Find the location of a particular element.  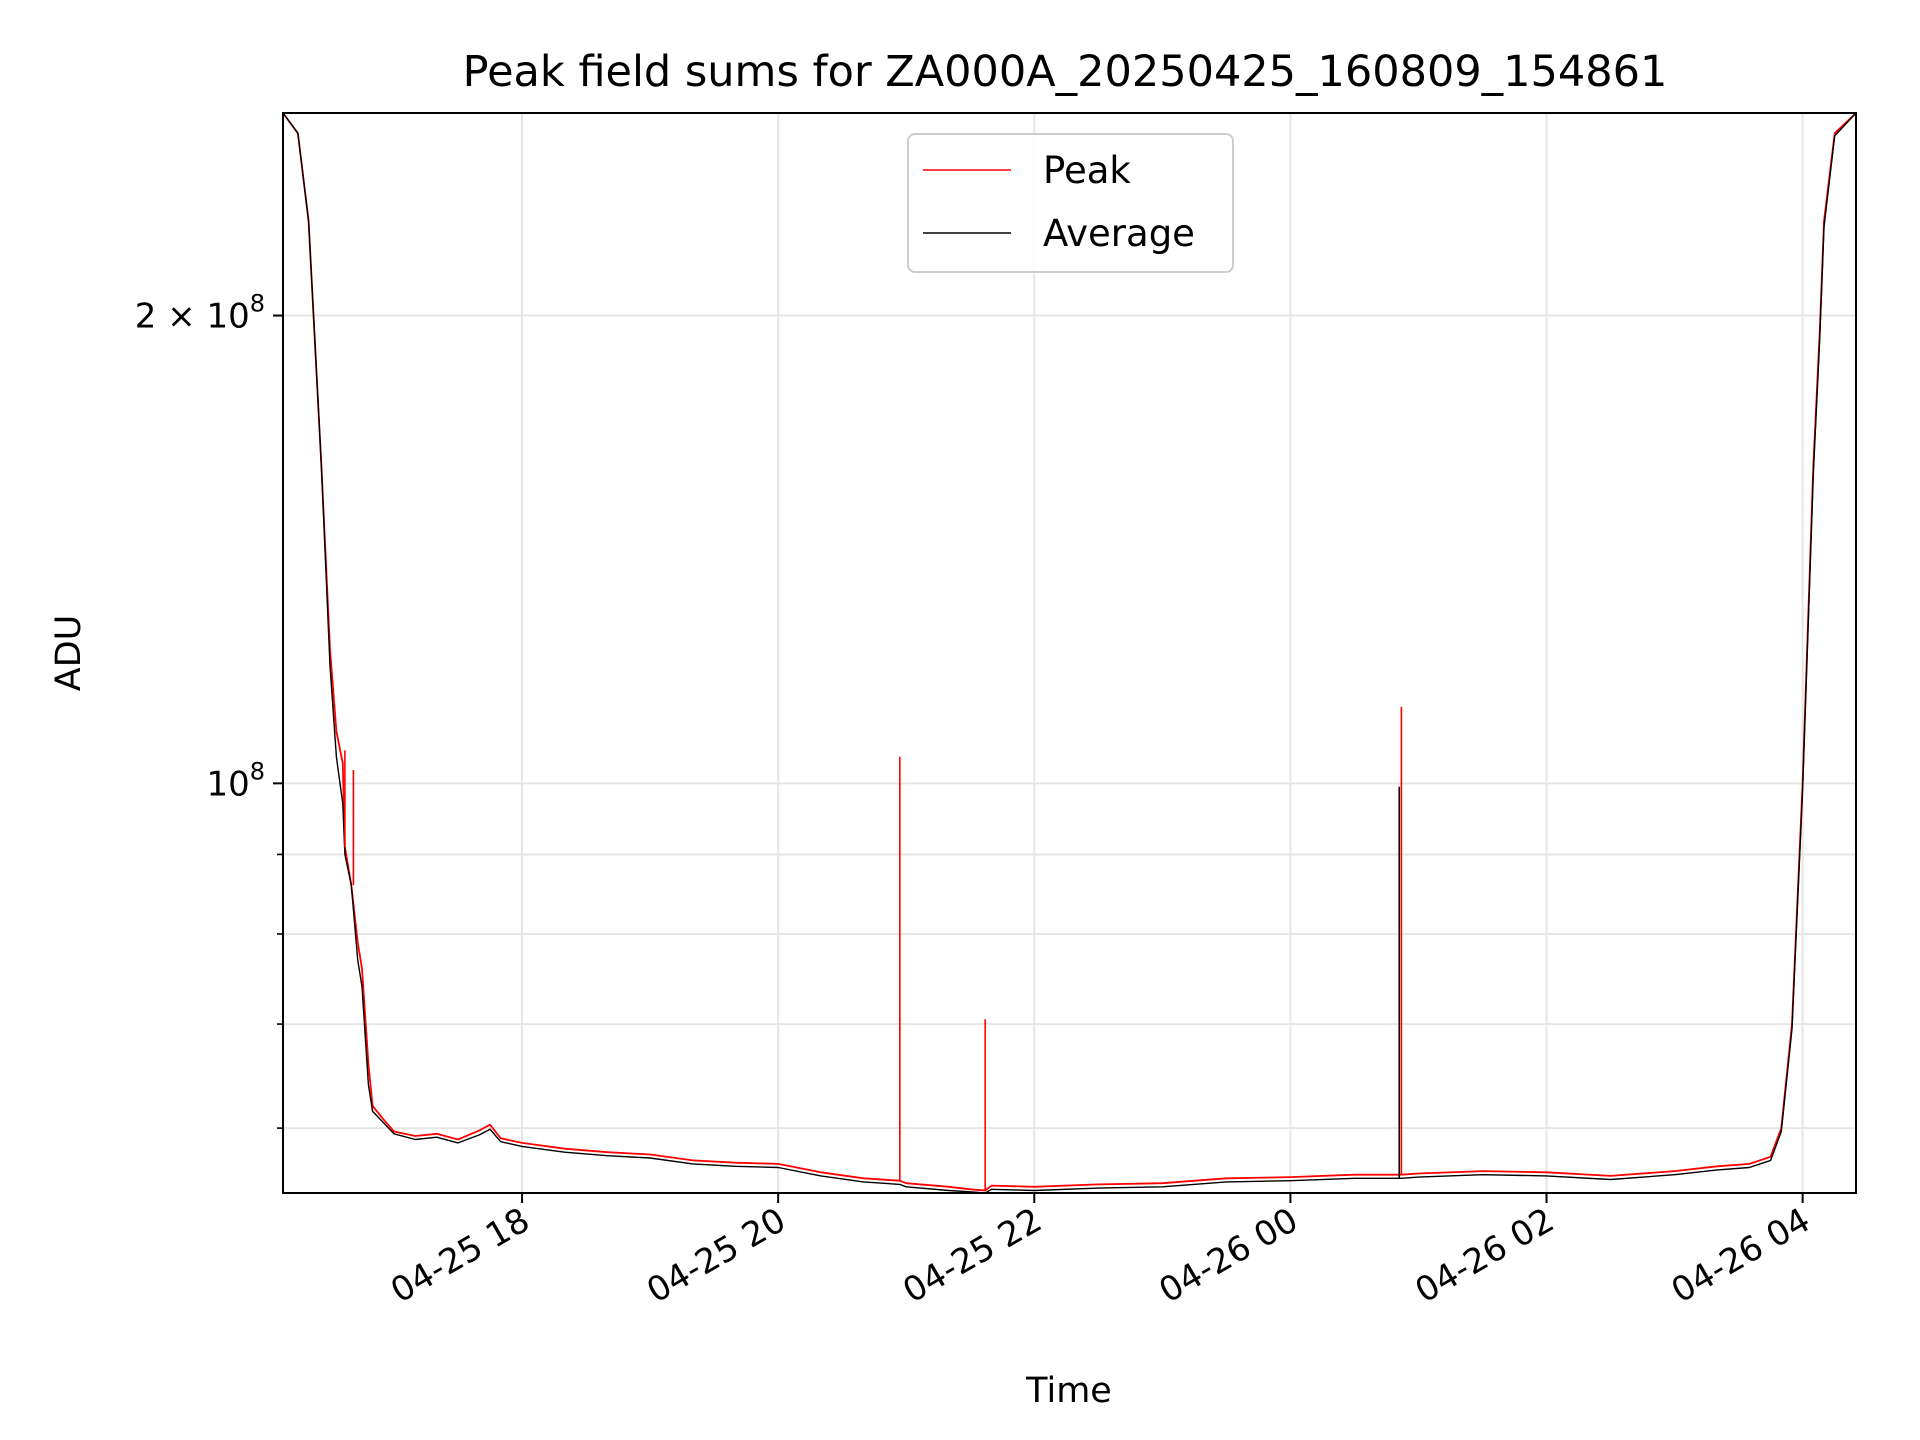

legend-box is located at coordinates (1070, 203).